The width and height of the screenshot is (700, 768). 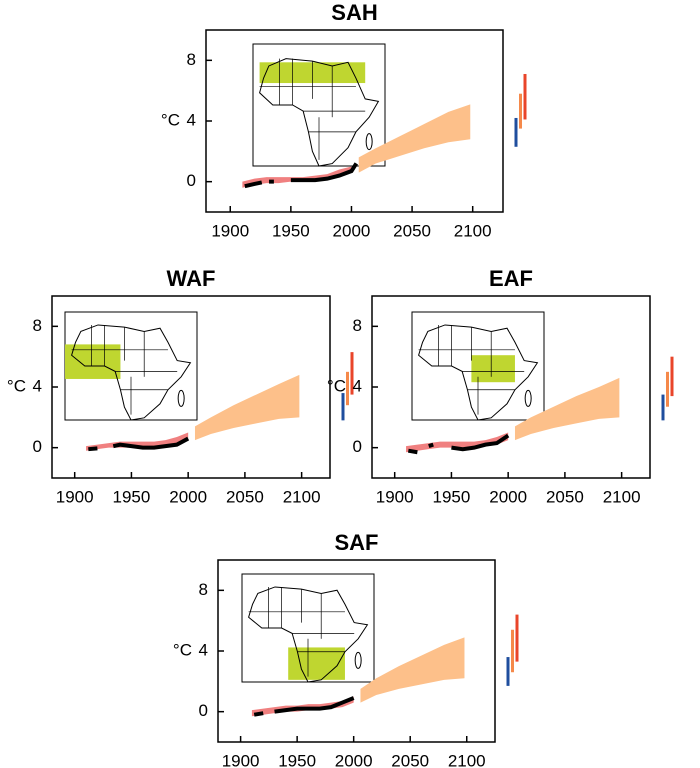 I want to click on chart-title: EAF, so click(x=511, y=278).